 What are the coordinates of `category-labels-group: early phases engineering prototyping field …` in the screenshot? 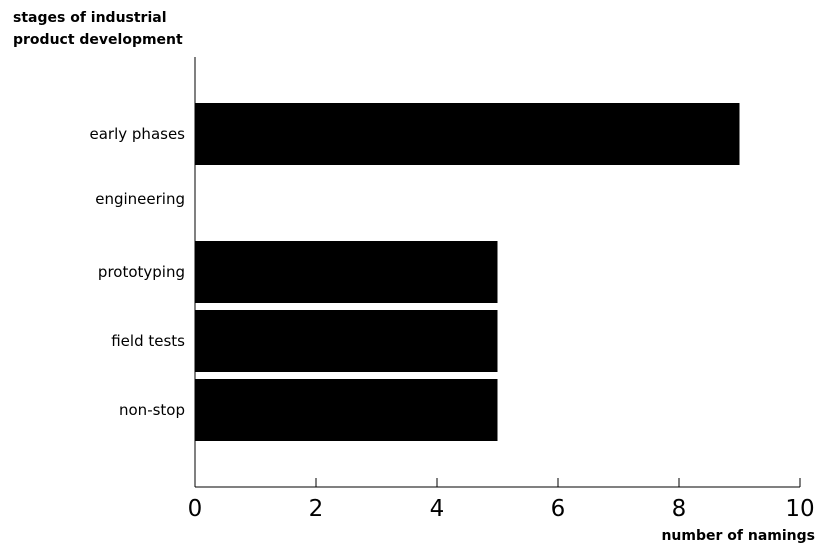 It's located at (138, 272).